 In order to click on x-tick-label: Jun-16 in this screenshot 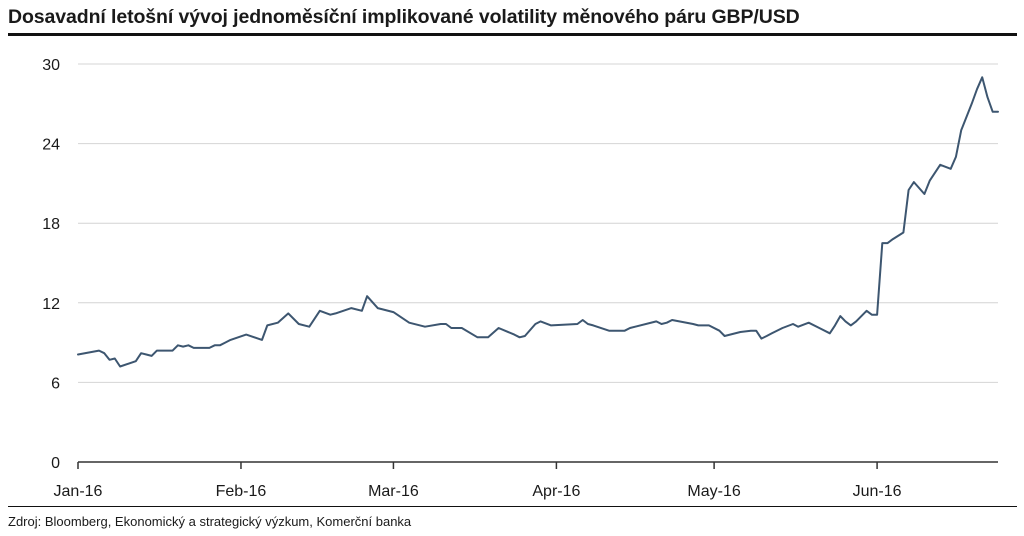, I will do `click(877, 491)`.